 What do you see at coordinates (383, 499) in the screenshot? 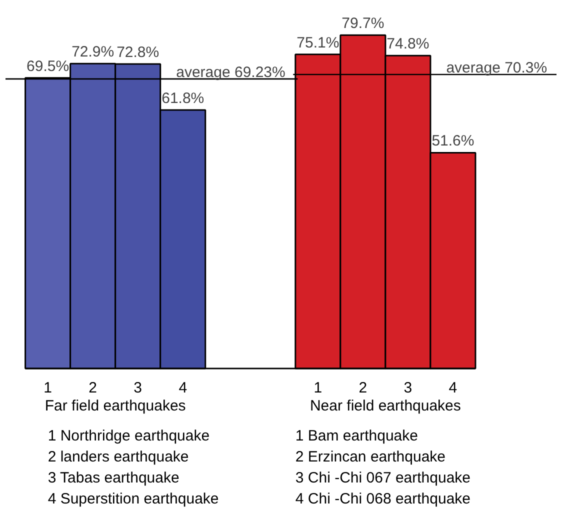
I see `text: 4 Chi -Chi 068 earthquake` at bounding box center [383, 499].